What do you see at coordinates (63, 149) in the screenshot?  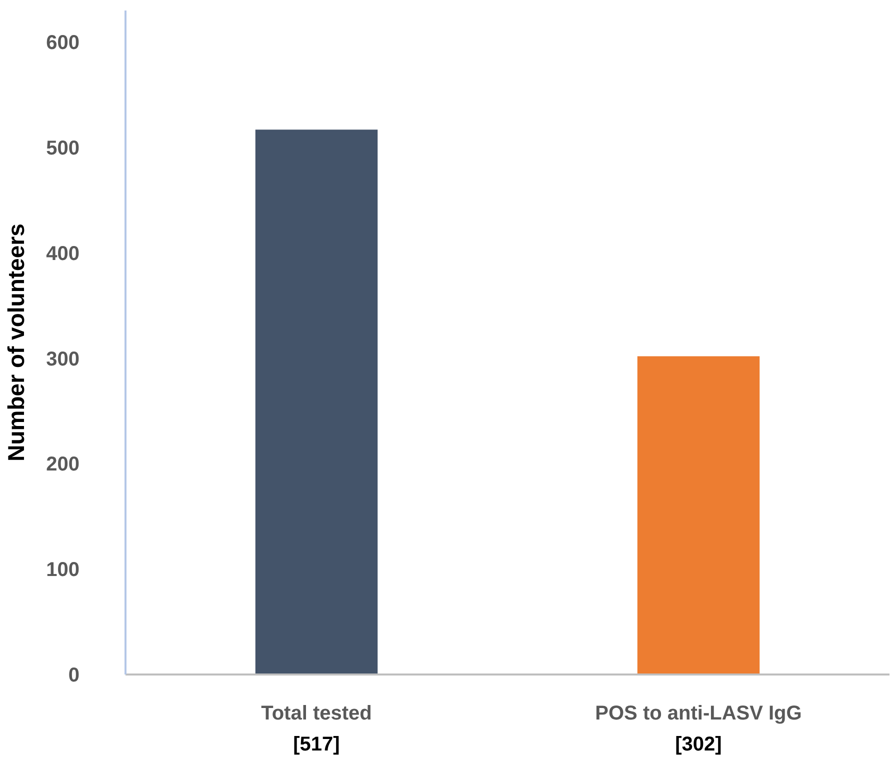 I see `y-tick-label: 500` at bounding box center [63, 149].